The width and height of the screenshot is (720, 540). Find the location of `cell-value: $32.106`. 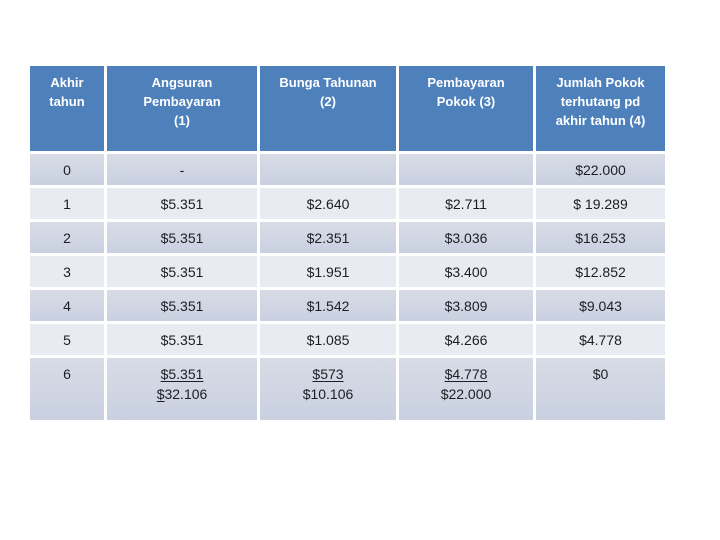

cell-value: $32.106 is located at coordinates (182, 394).